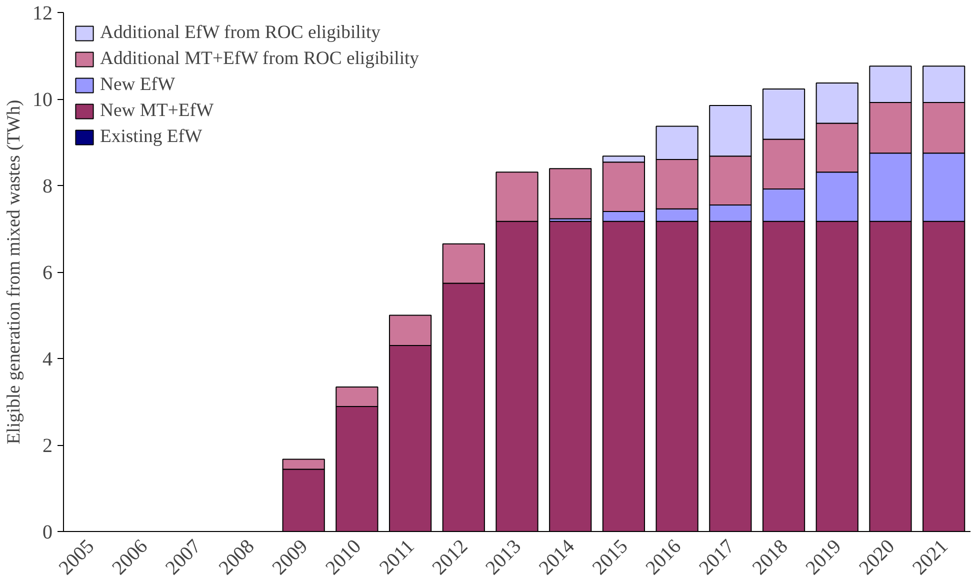  Describe the element at coordinates (42, 13) in the screenshot. I see `y-tick-label: 12` at that location.